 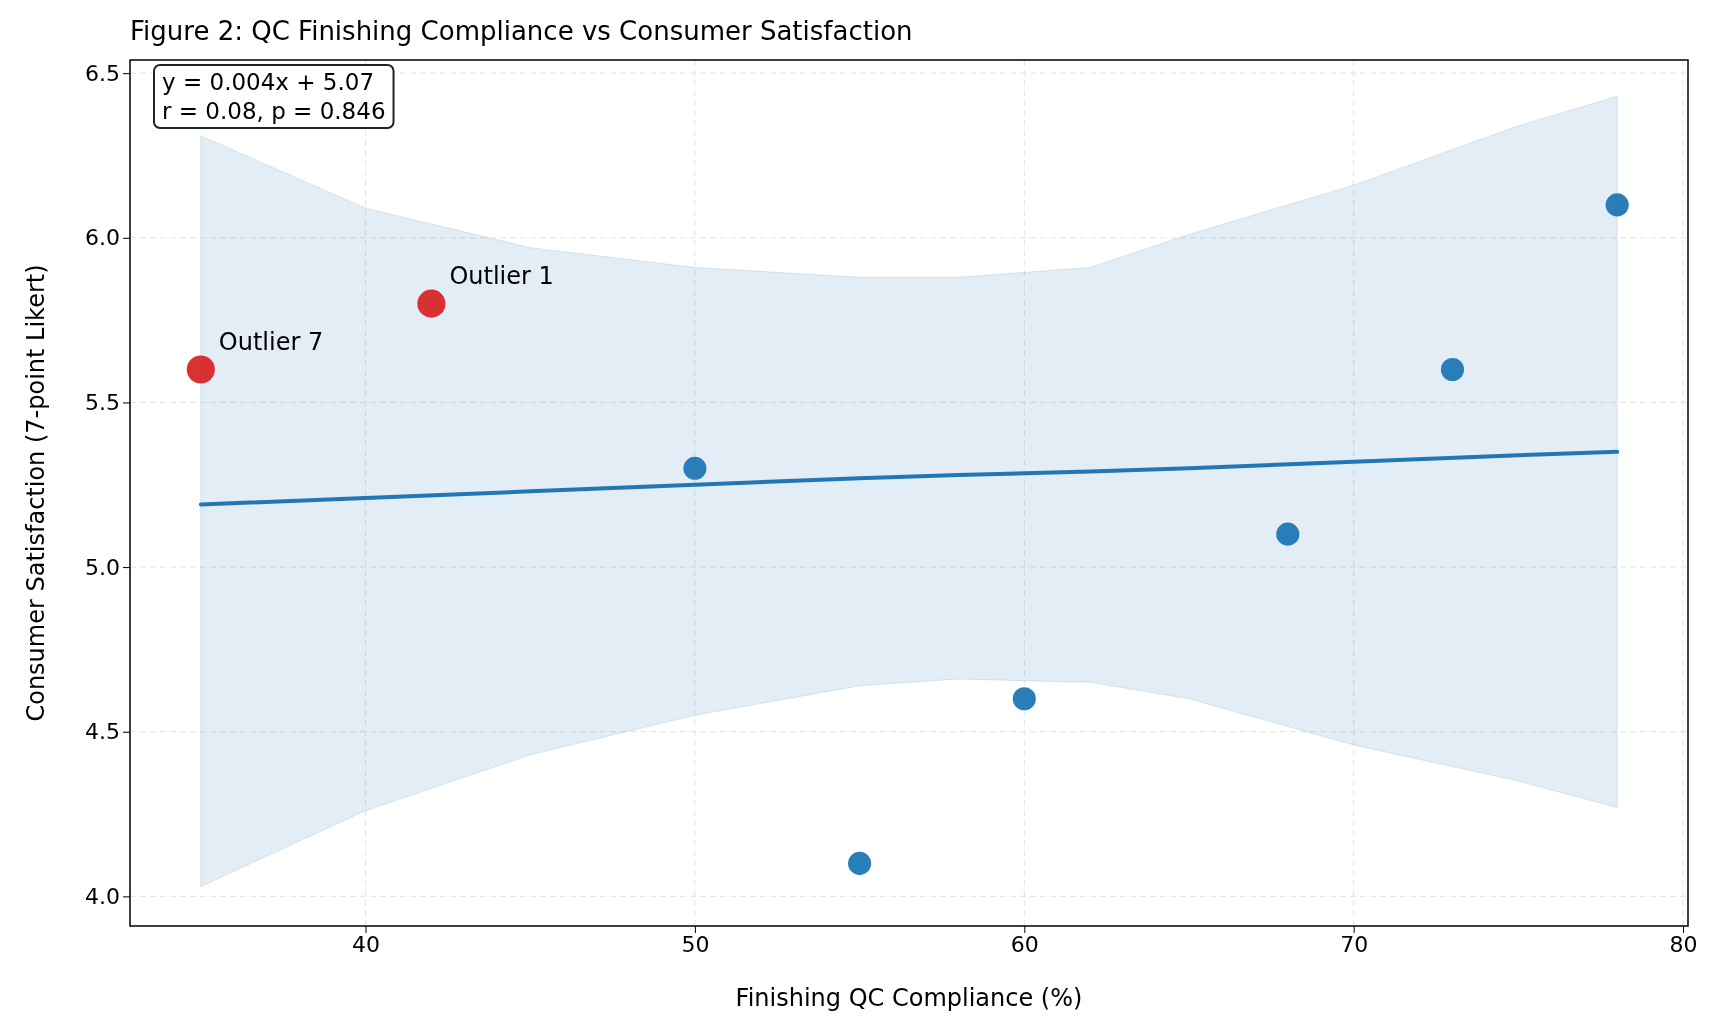 What do you see at coordinates (102, 73) in the screenshot?
I see `y-tick-label: 6.5` at bounding box center [102, 73].